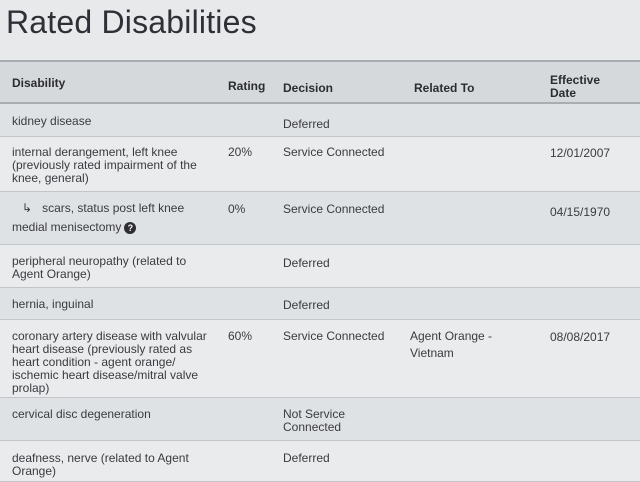  What do you see at coordinates (81, 414) in the screenshot?
I see `disability-name: cervical disc degeneration` at bounding box center [81, 414].